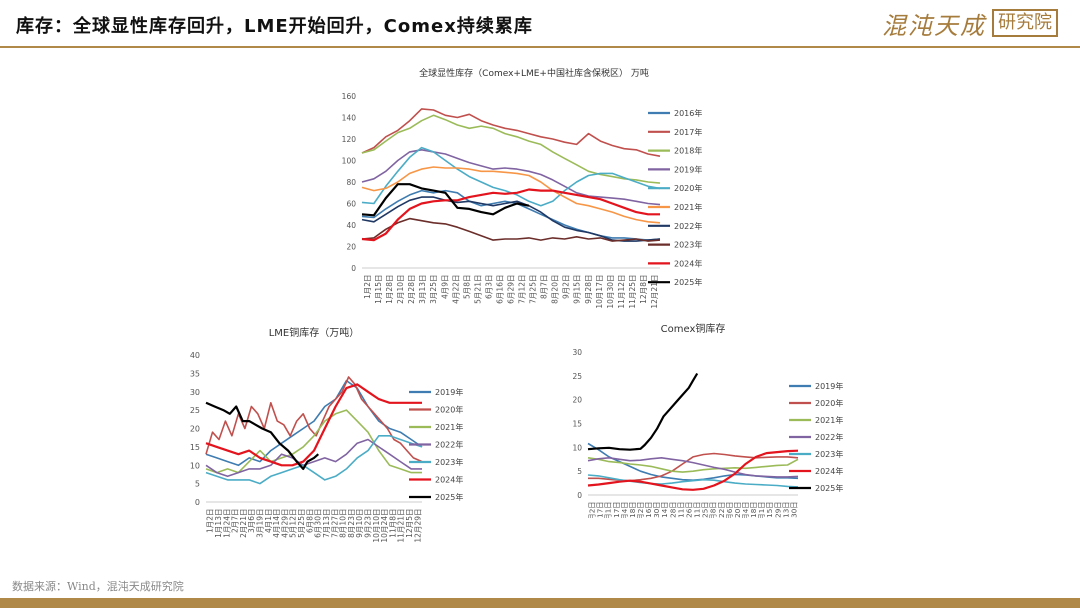  What do you see at coordinates (540, 47) in the screenshot?
I see `header-divider` at bounding box center [540, 47].